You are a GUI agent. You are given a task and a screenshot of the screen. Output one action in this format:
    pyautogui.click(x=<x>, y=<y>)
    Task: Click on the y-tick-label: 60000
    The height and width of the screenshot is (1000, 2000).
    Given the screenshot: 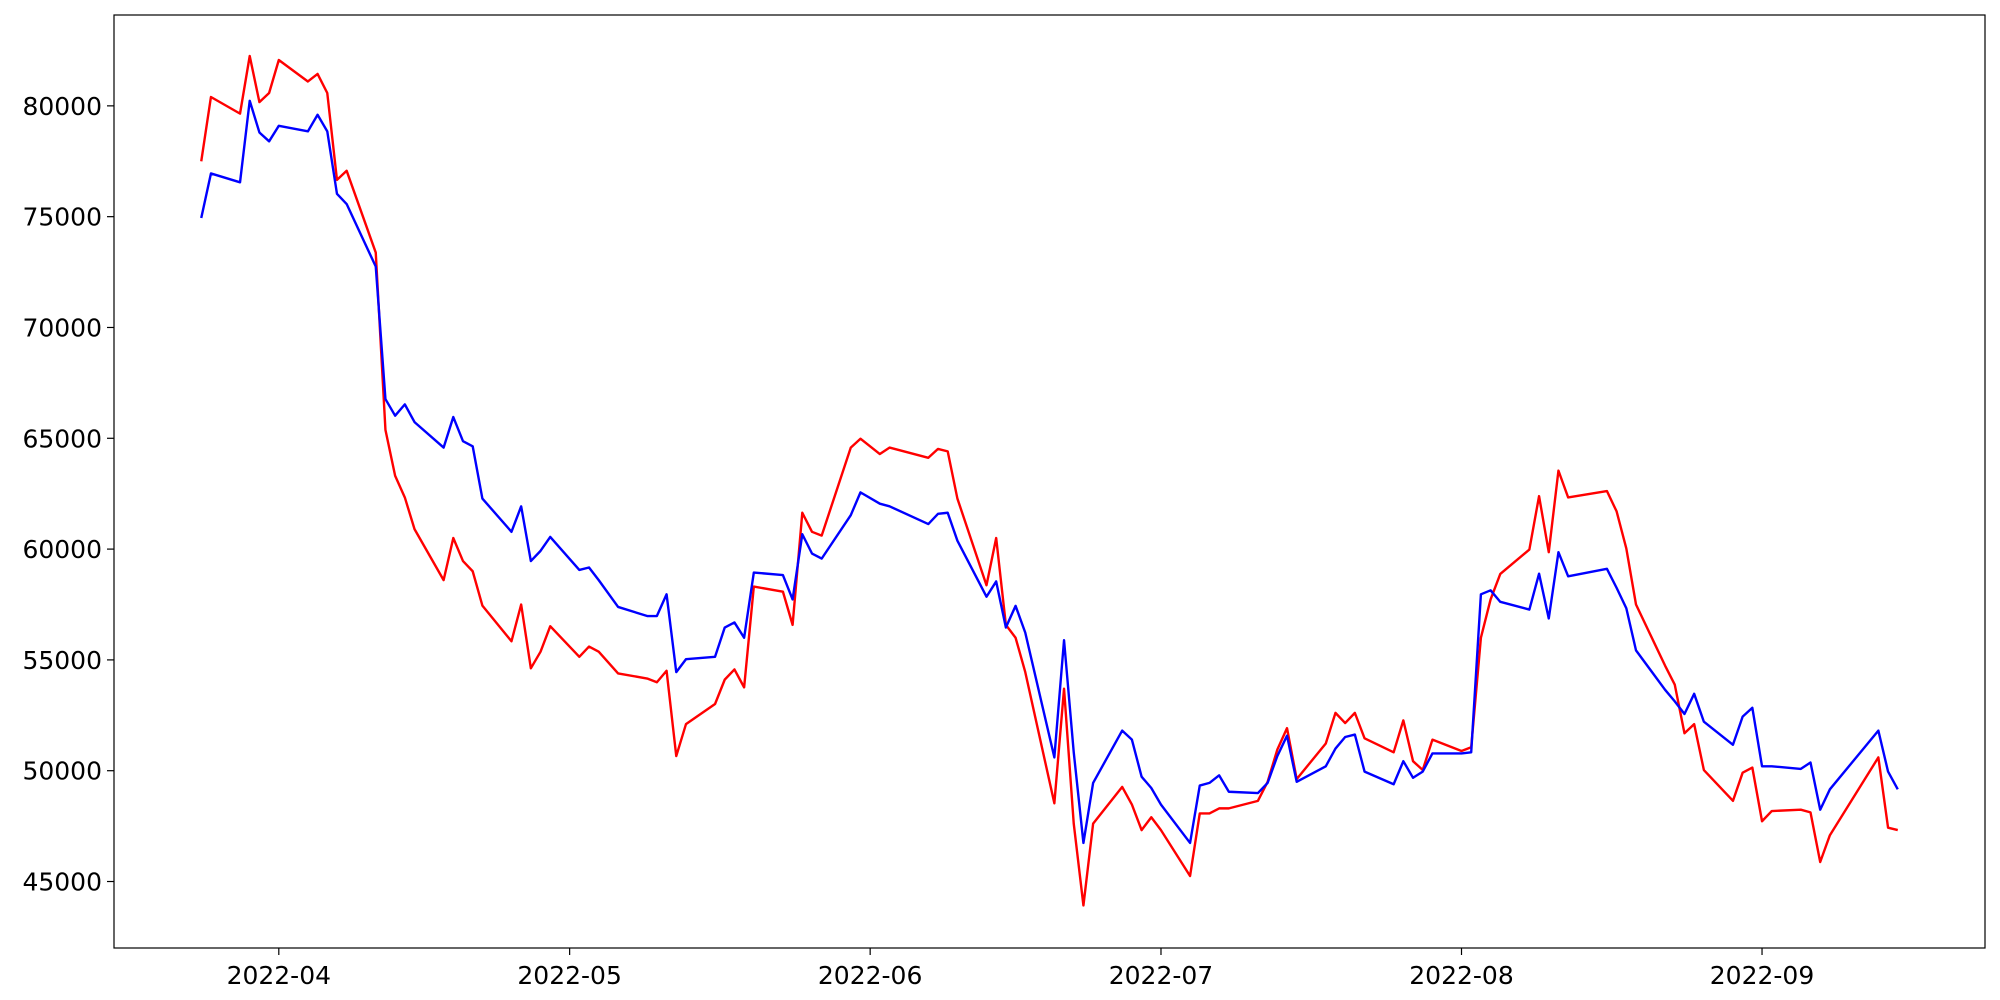 What is the action you would take?
    pyautogui.click(x=62, y=549)
    